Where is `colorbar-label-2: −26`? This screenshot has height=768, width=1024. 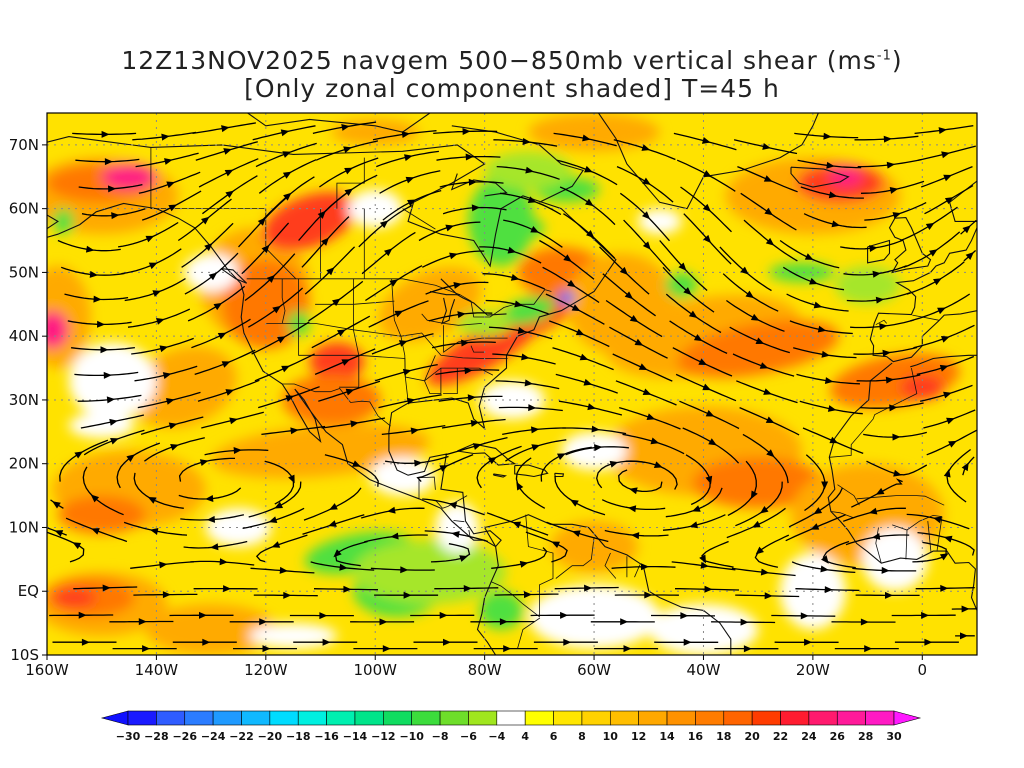 colorbar-label-2: −26 is located at coordinates (184, 736).